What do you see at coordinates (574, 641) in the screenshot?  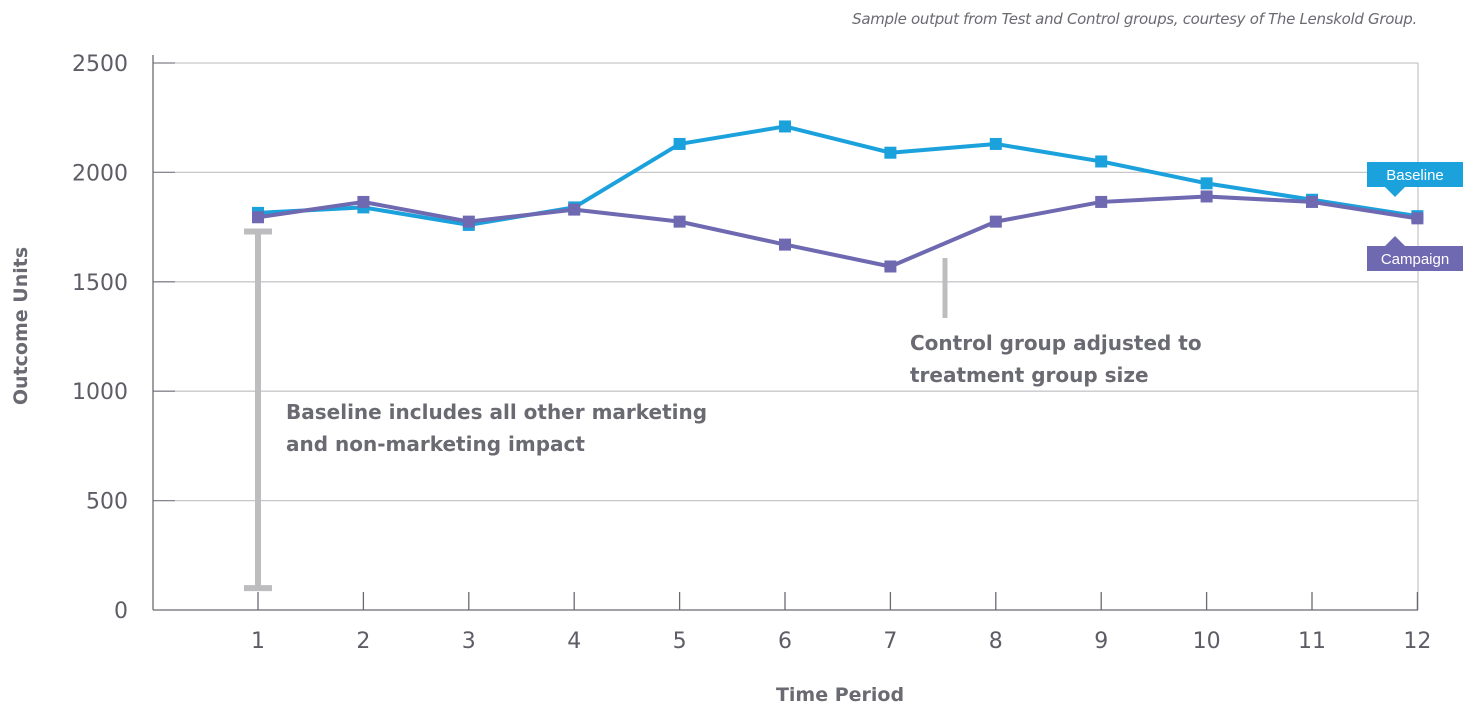 I see `x-tick-label: 4` at bounding box center [574, 641].